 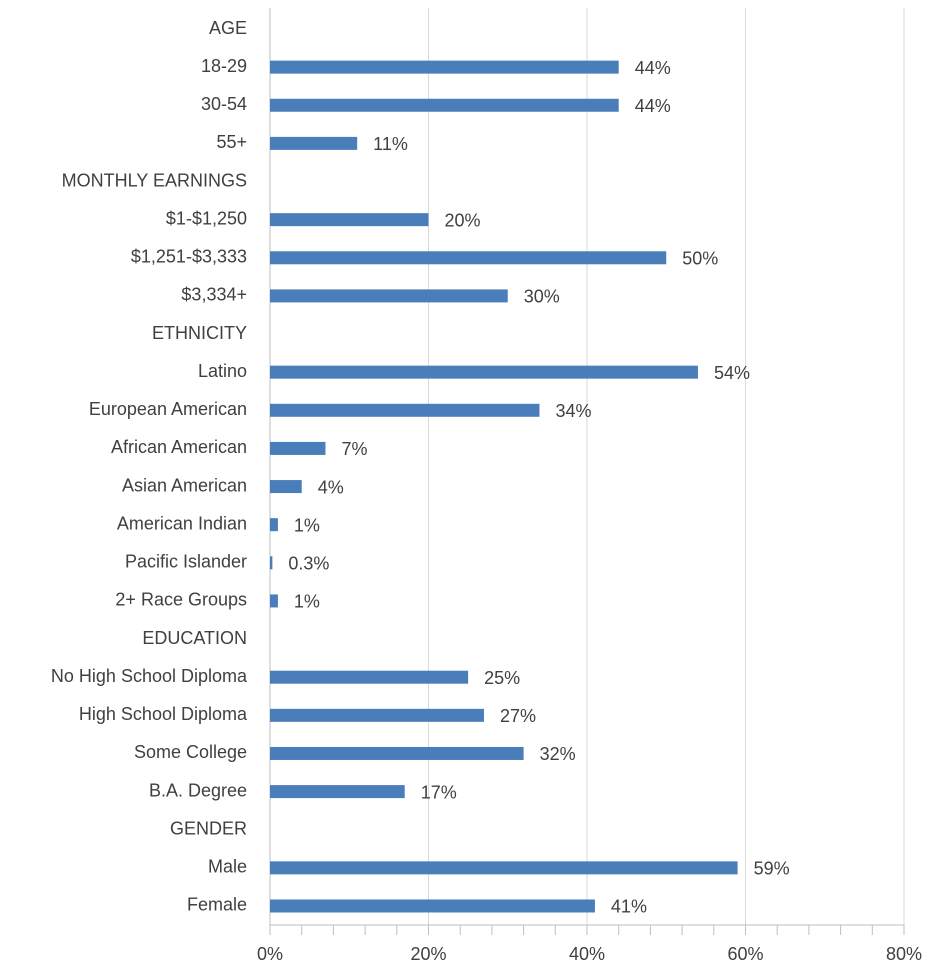 What do you see at coordinates (181, 600) in the screenshot?
I see `y-tick-label: 2+ Race Groups` at bounding box center [181, 600].